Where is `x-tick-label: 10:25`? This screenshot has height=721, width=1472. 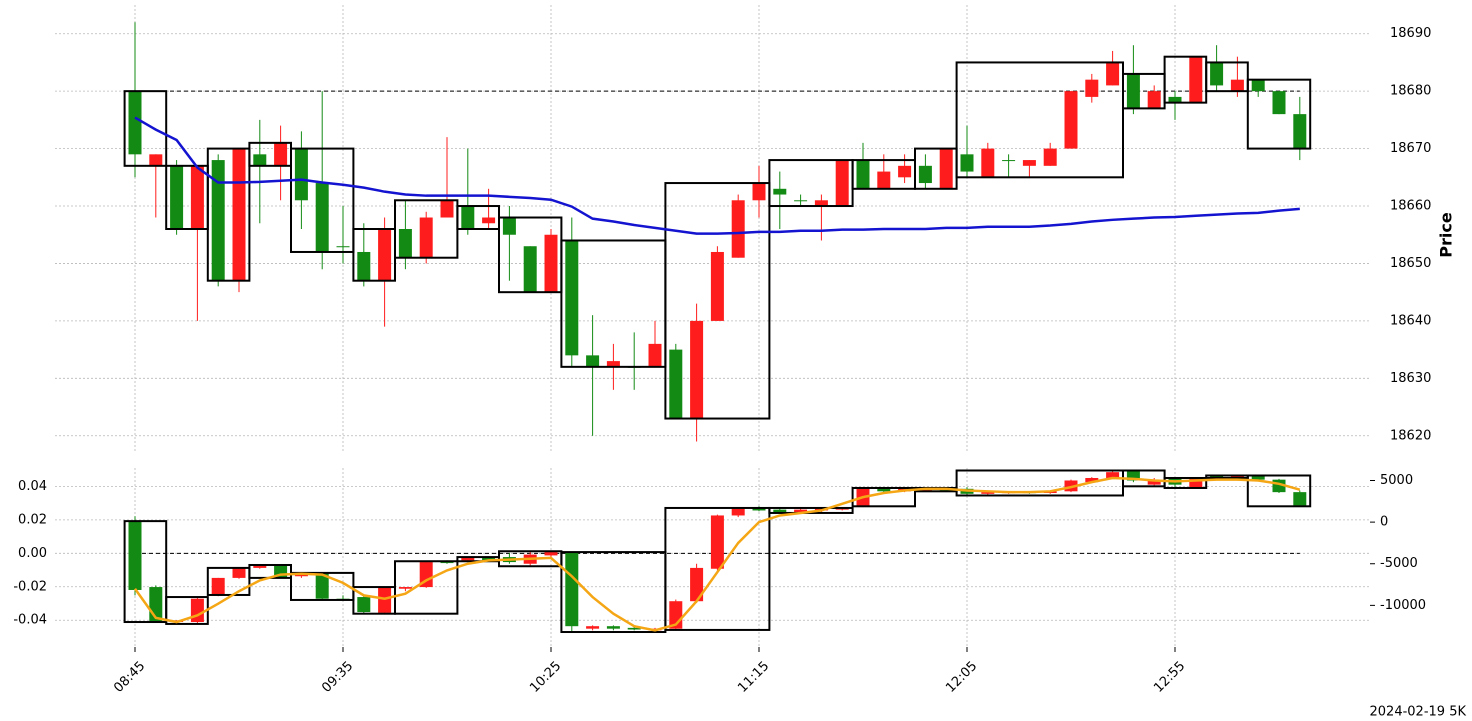
x-tick-label: 10:25 is located at coordinates (545, 677).